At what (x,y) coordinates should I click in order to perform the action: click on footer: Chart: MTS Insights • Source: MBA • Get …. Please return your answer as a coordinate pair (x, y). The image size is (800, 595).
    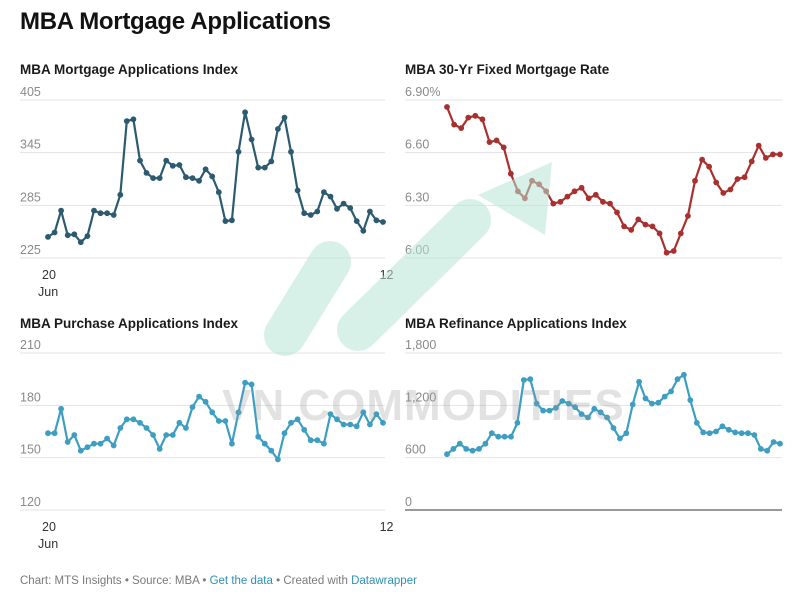
    Looking at the image, I should click on (218, 581).